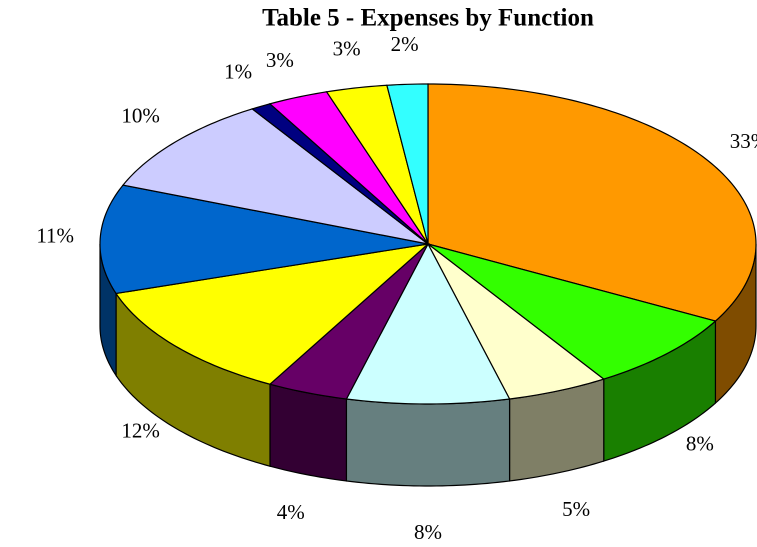 This screenshot has width=757, height=547. What do you see at coordinates (55, 236) in the screenshot?
I see `data-label: 11%` at bounding box center [55, 236].